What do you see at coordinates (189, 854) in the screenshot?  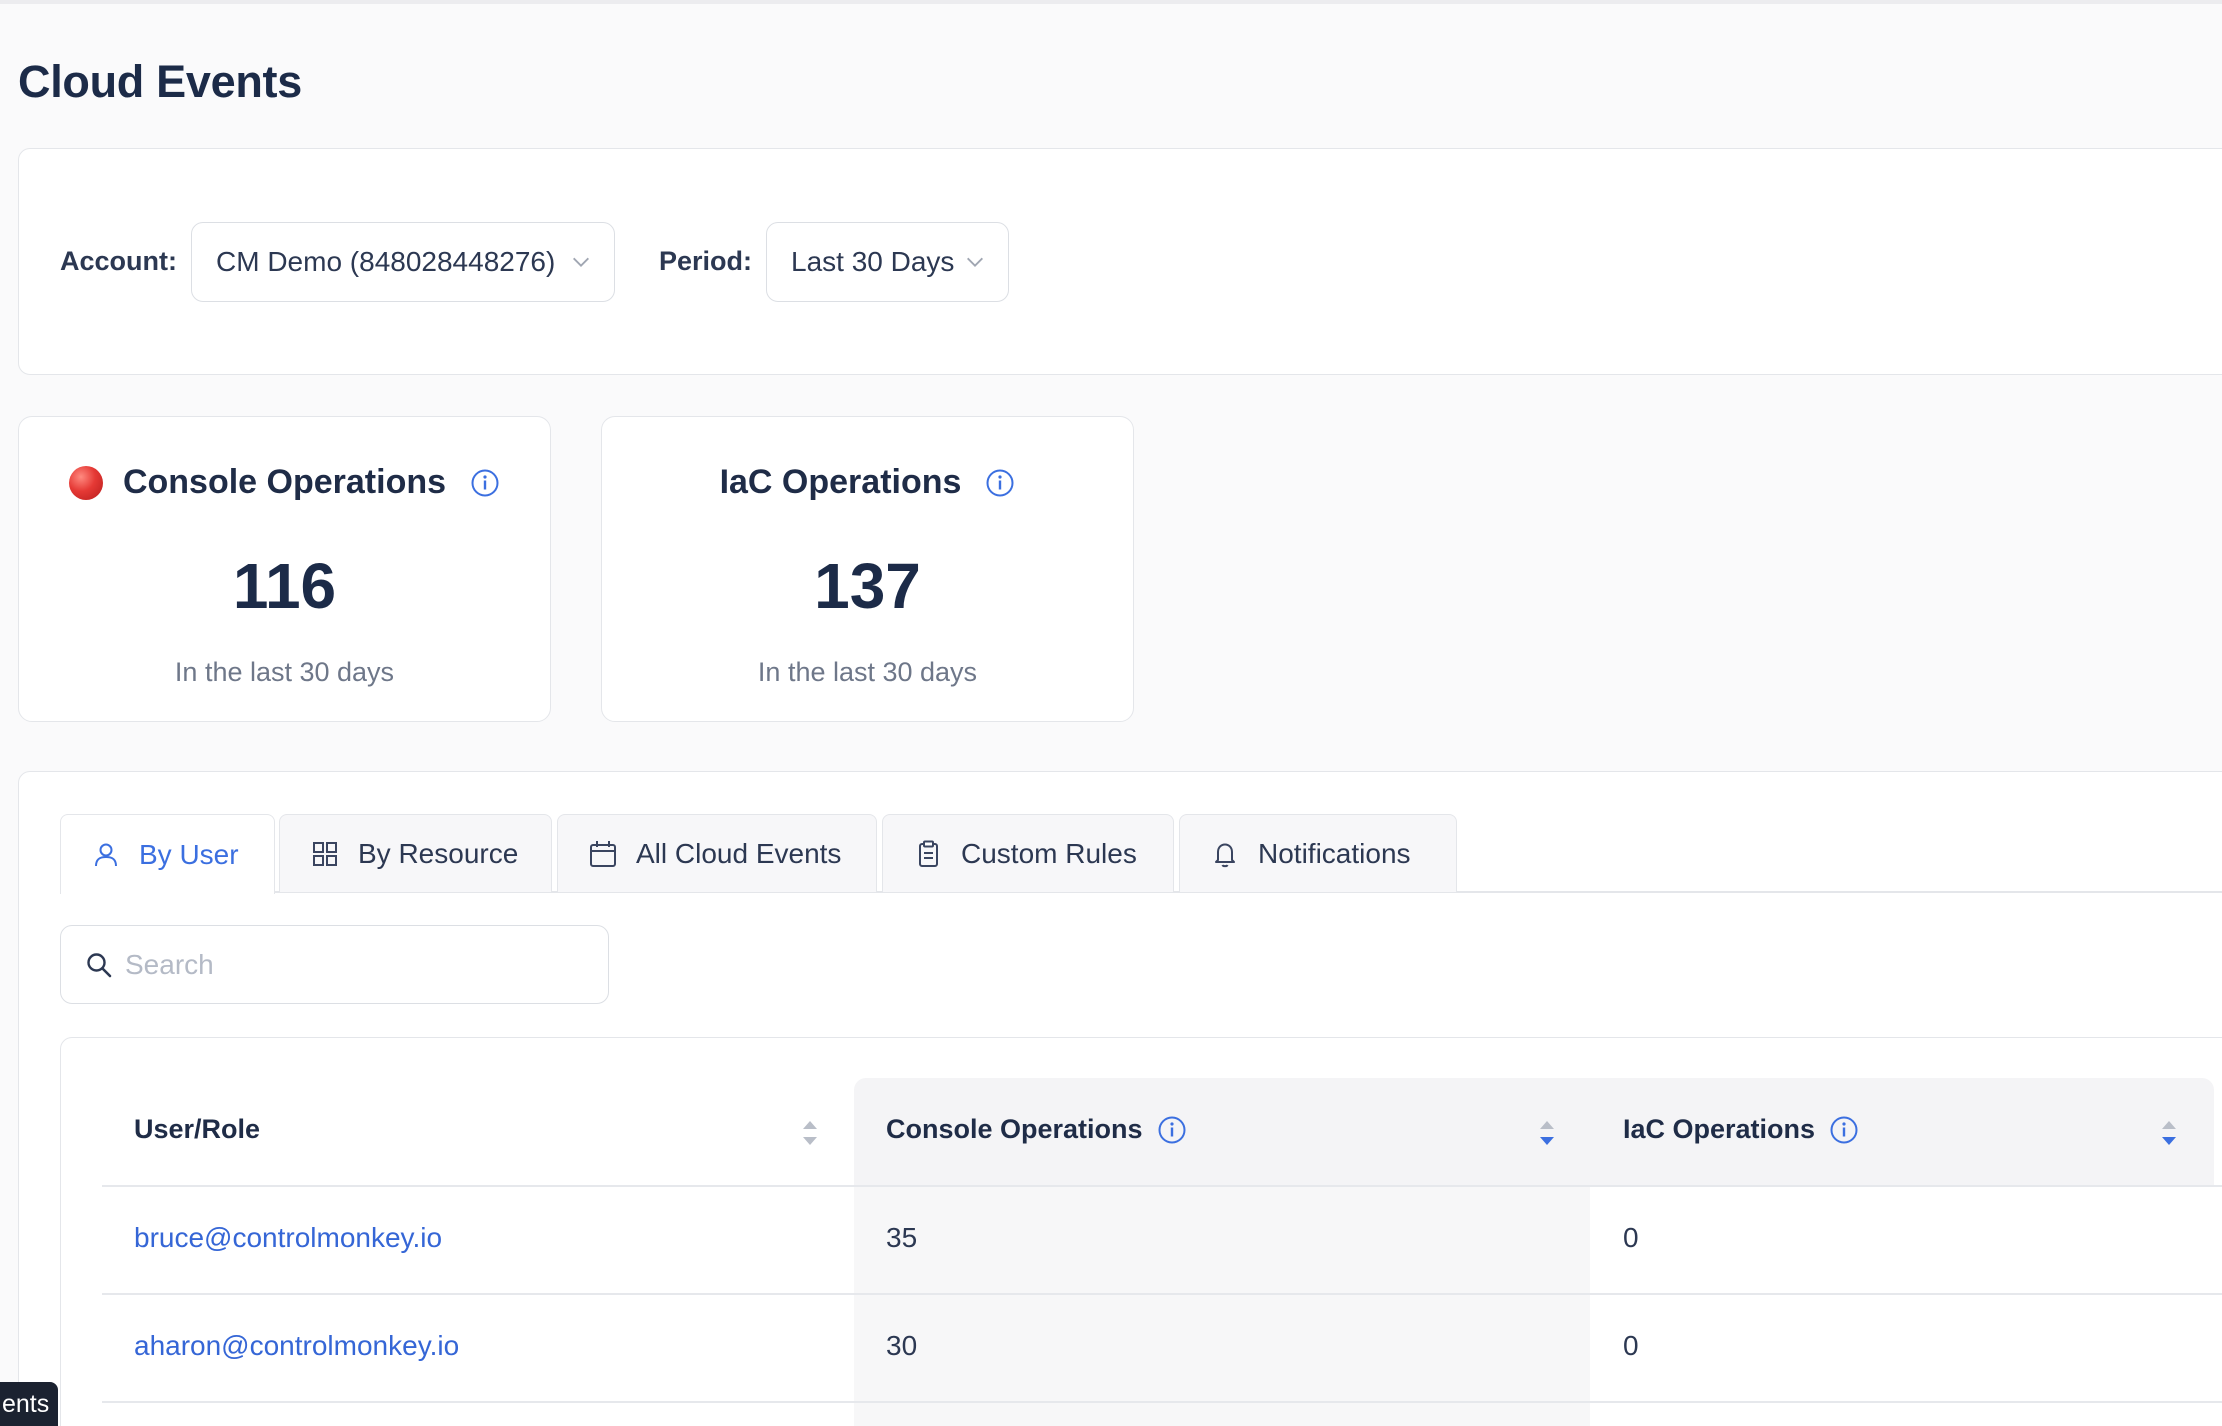 I see `tab-label: By User` at bounding box center [189, 854].